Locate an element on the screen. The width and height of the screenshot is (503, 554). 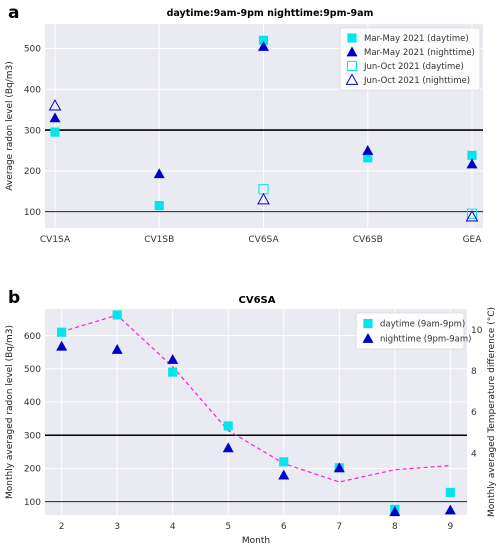
legend-marker-daytime-9am-9pm is located at coordinates (368, 323).